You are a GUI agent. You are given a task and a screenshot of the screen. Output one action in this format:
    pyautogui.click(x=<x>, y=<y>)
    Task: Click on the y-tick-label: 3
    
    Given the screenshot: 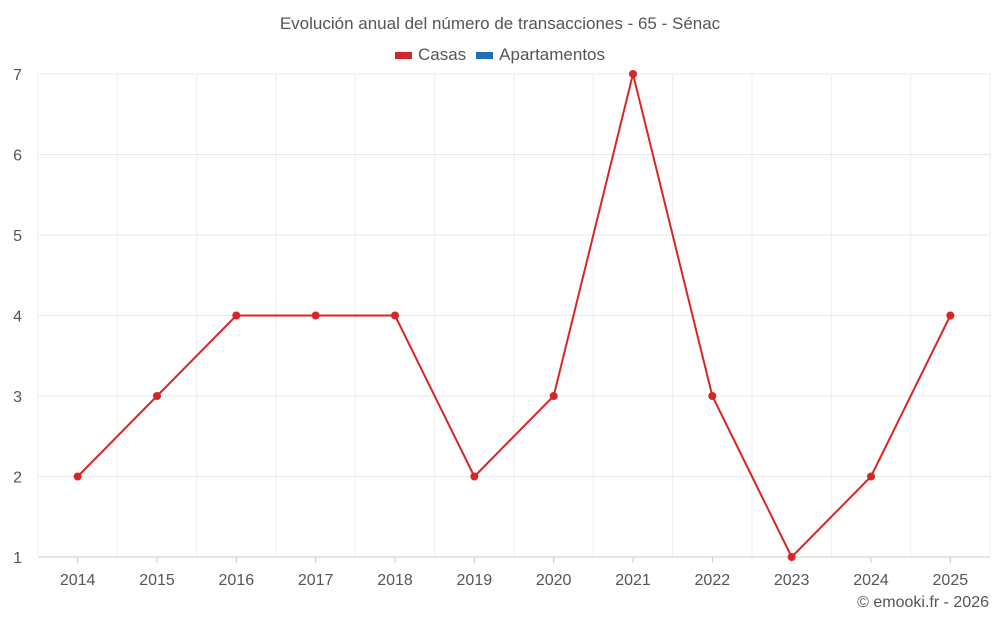 What is the action you would take?
    pyautogui.click(x=17, y=397)
    